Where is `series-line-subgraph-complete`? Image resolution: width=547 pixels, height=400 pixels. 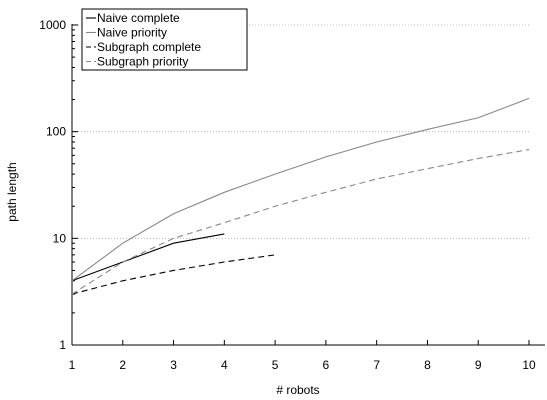
series-line-subgraph-complete is located at coordinates (173, 274).